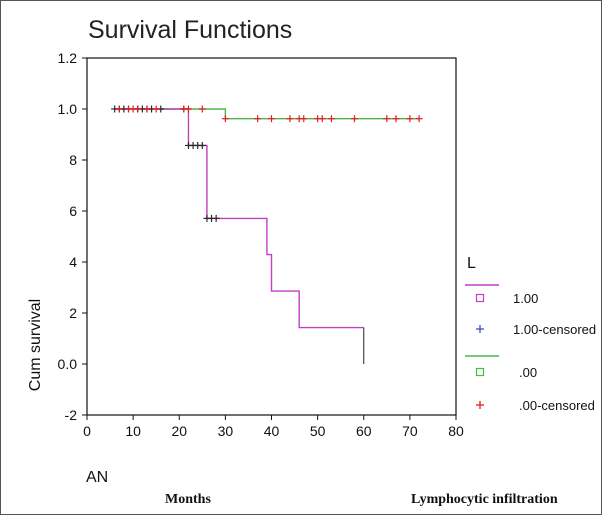  Describe the element at coordinates (133, 431) in the screenshot. I see `x-tick-label: 10` at that location.